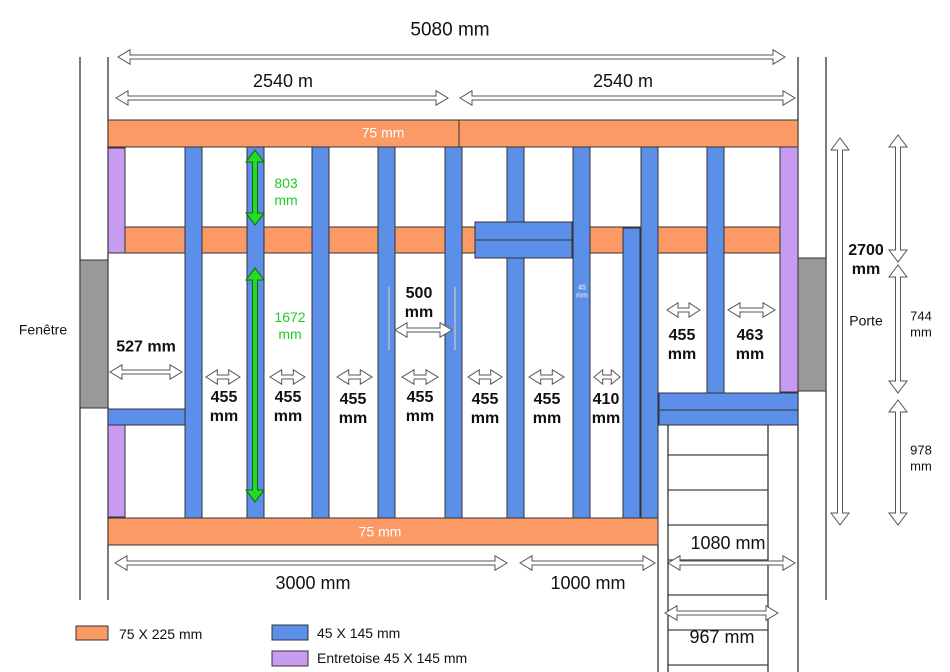 The height and width of the screenshot is (672, 950). What do you see at coordinates (313, 583) in the screenshot?
I see `dim-label: 3000 mm` at bounding box center [313, 583].